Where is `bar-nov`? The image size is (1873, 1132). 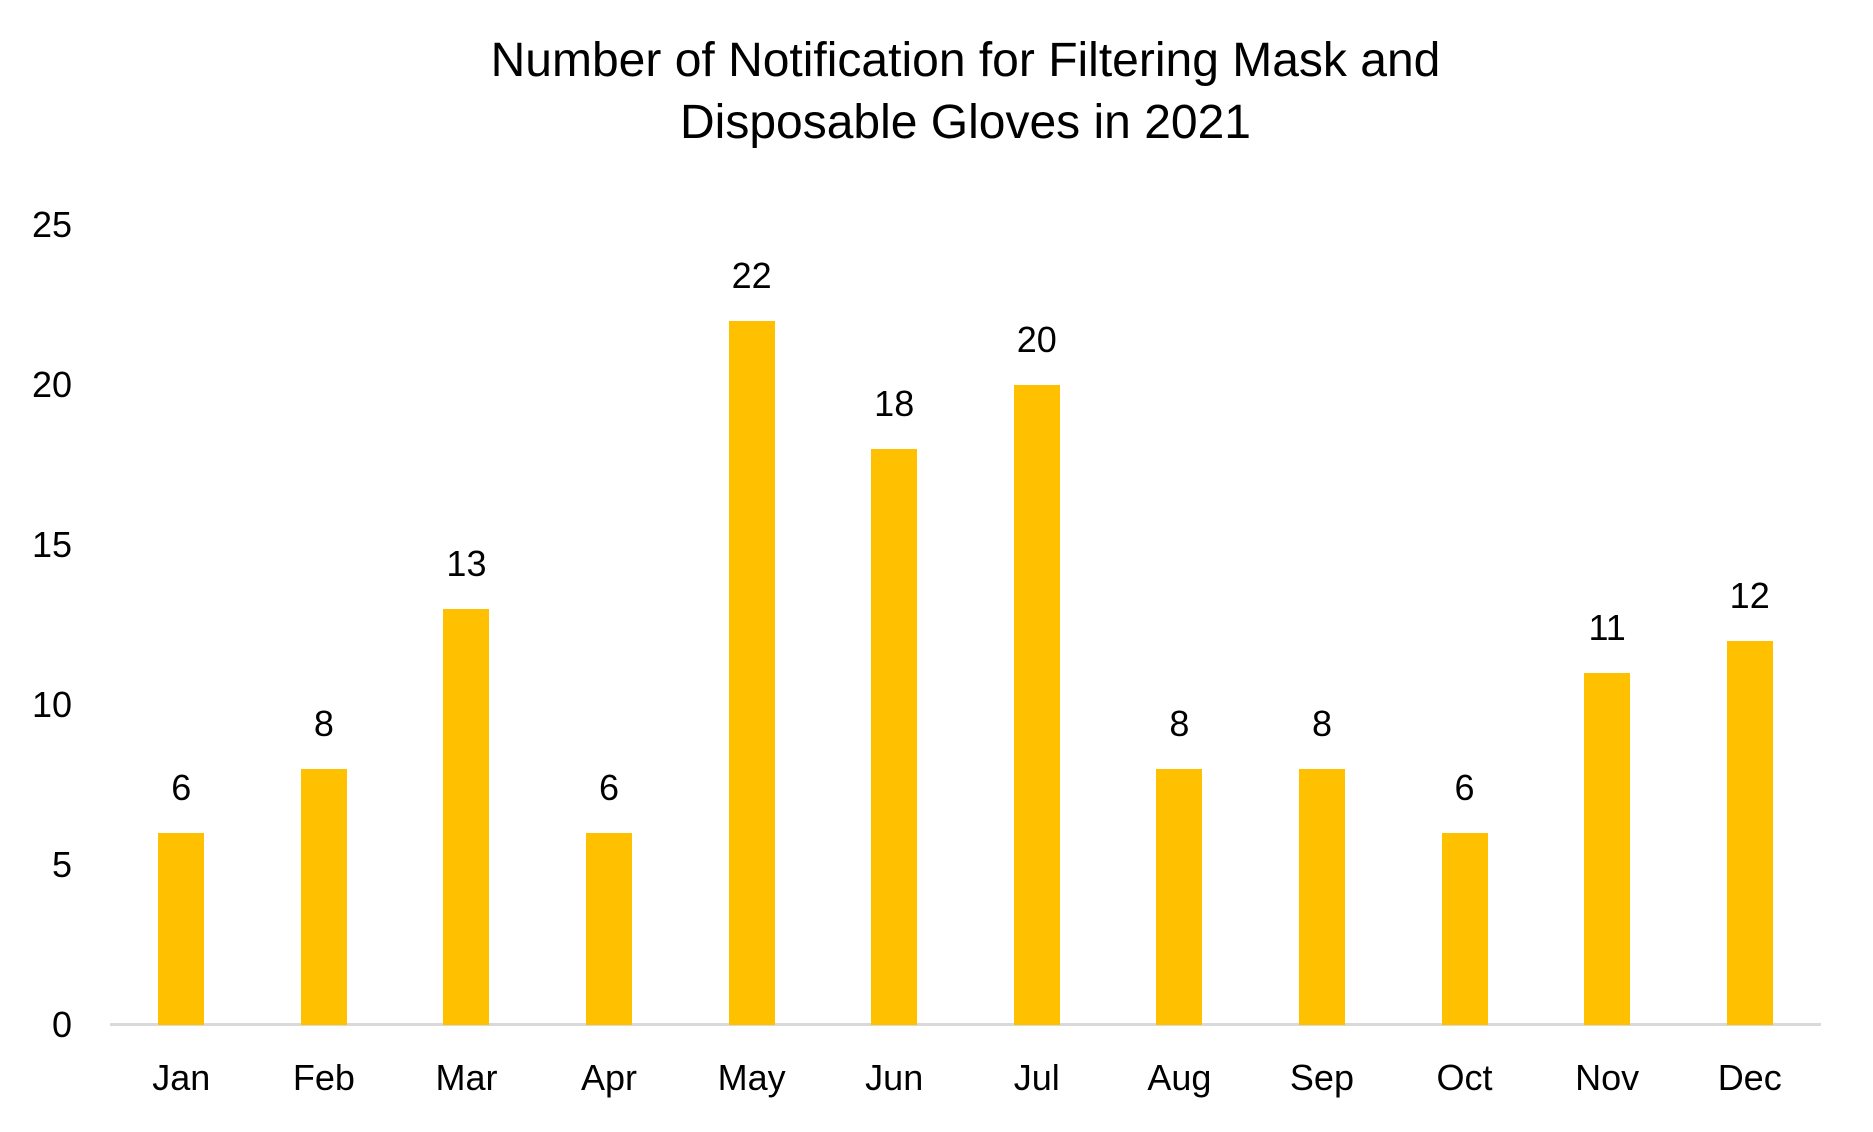 bar-nov is located at coordinates (1607, 849).